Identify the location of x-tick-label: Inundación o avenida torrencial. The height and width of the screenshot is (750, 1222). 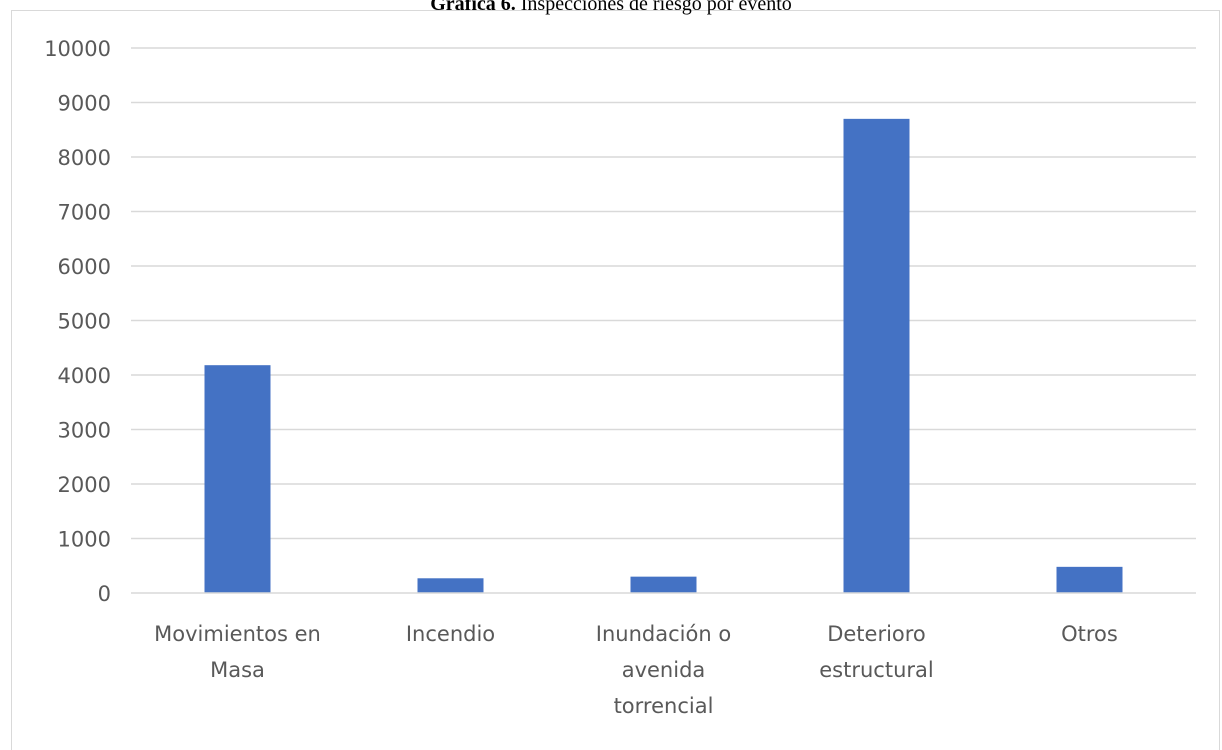
(663, 670).